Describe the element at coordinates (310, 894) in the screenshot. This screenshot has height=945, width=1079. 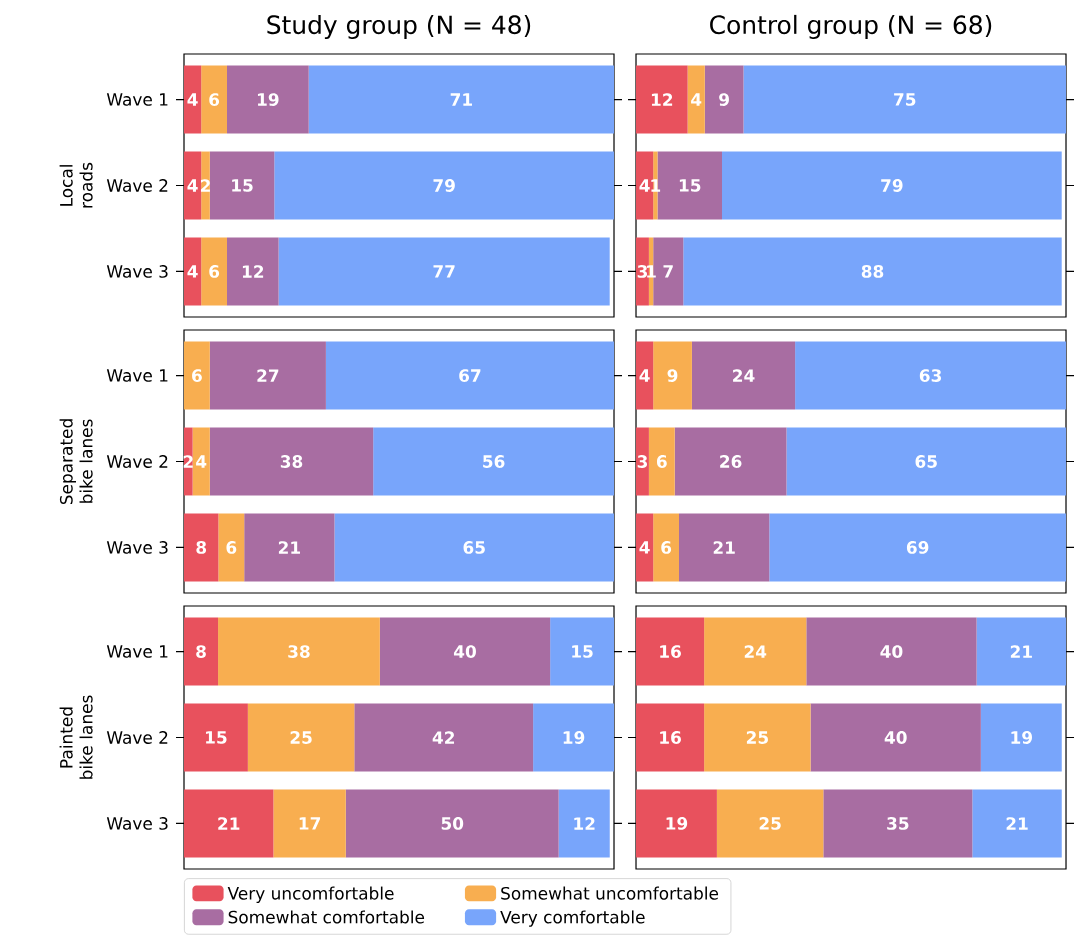
I see `legend-label: Very uncomfortable` at that location.